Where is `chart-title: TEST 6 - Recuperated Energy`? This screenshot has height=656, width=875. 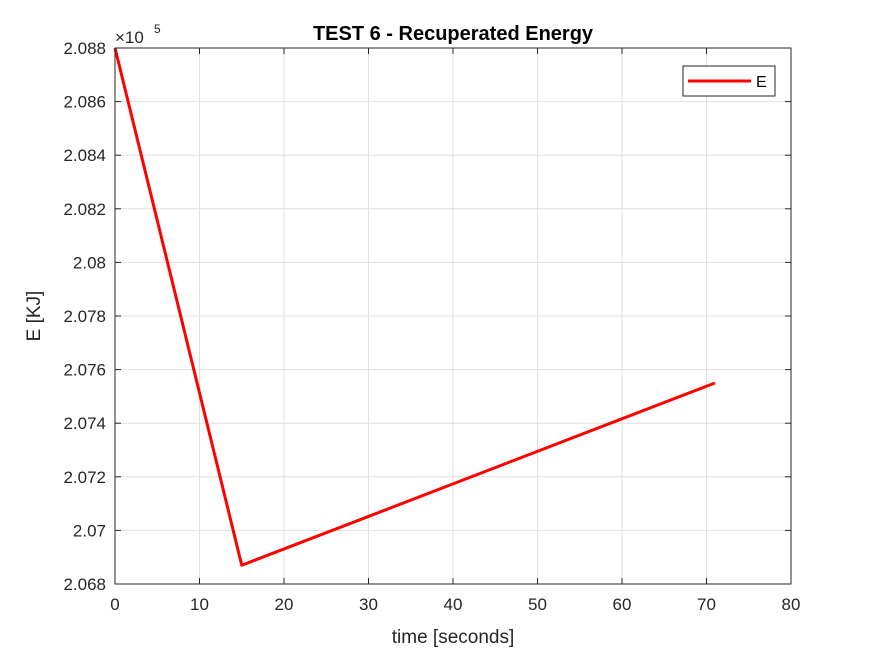
chart-title: TEST 6 - Recuperated Energy is located at coordinates (453, 34).